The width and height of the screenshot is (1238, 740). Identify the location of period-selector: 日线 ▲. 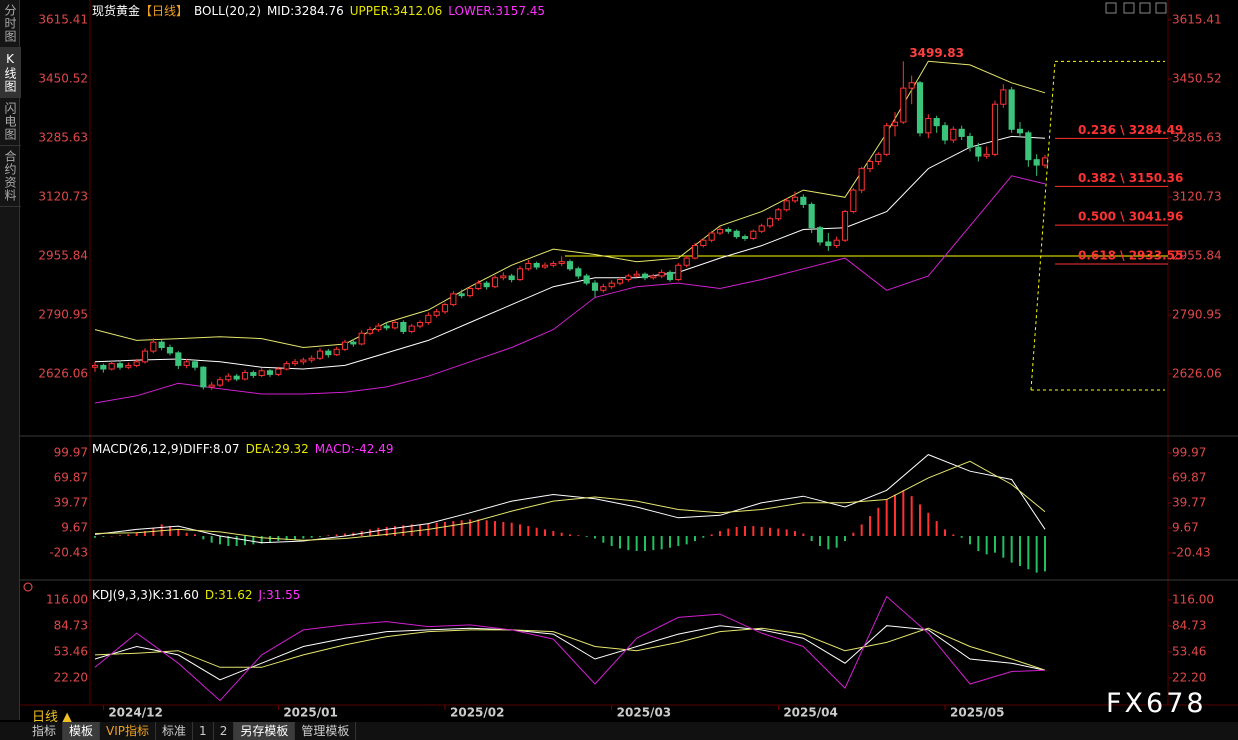
(52, 717).